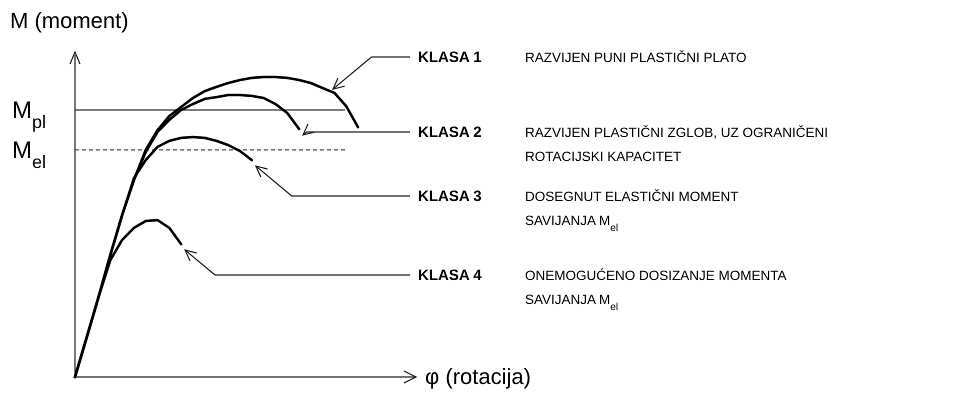 This screenshot has height=401, width=968. What do you see at coordinates (582, 57) in the screenshot?
I see `text: KLASA 1 RAZVIJEN PUNI PLASTIČNI PLATO` at bounding box center [582, 57].